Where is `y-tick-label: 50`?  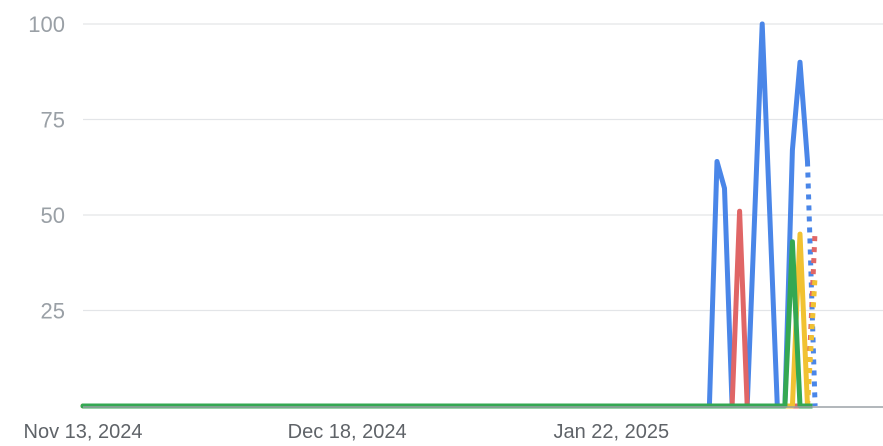
y-tick-label: 50 is located at coordinates (53, 215).